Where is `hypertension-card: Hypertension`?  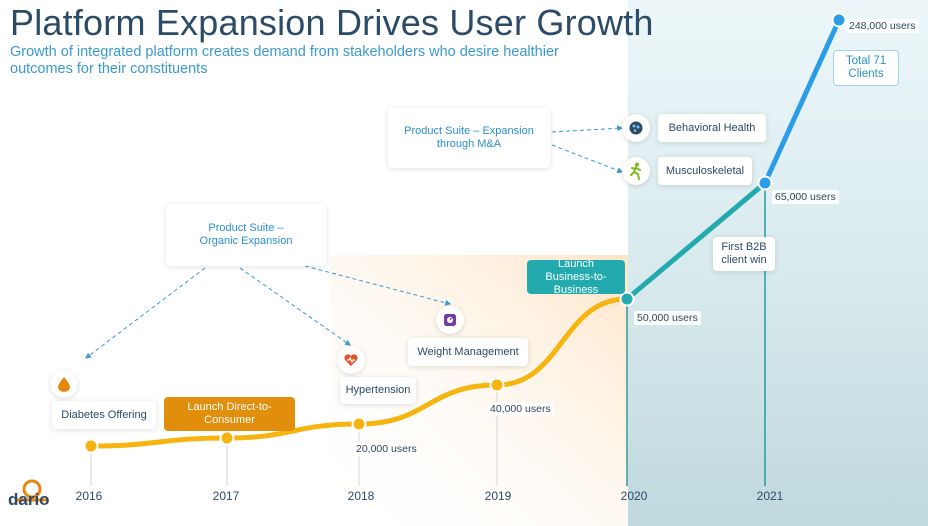 hypertension-card: Hypertension is located at coordinates (378, 390).